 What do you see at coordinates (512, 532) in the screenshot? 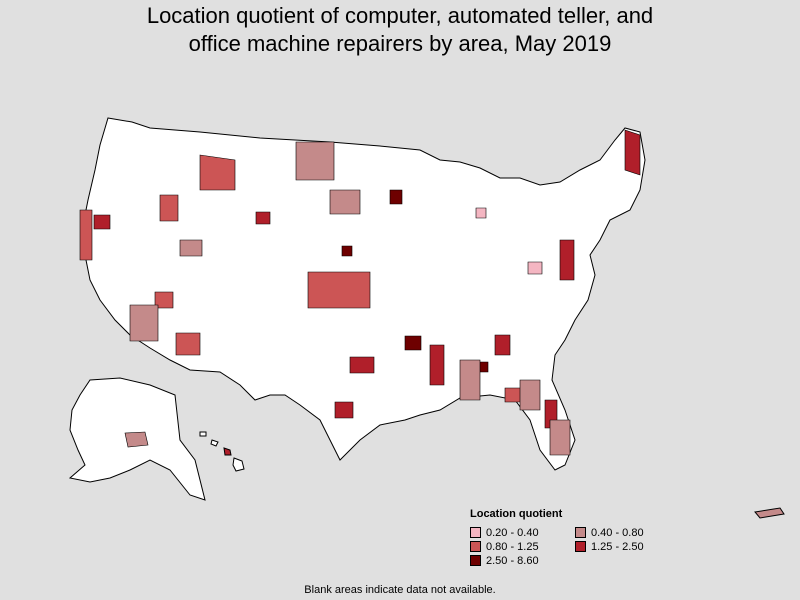
I see `legend-label: 0.20 - 0.40` at bounding box center [512, 532].